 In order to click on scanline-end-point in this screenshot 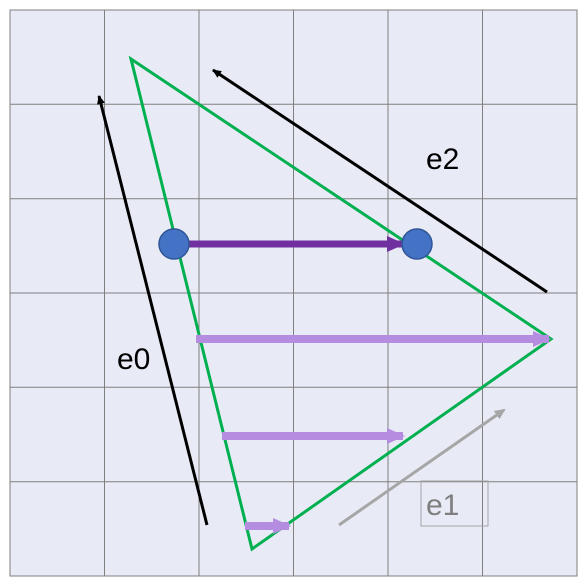, I will do `click(417, 244)`.